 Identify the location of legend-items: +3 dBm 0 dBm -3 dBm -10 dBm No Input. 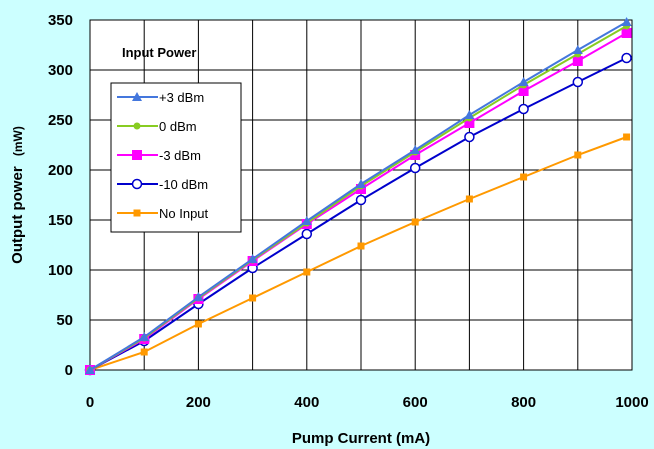
(163, 155).